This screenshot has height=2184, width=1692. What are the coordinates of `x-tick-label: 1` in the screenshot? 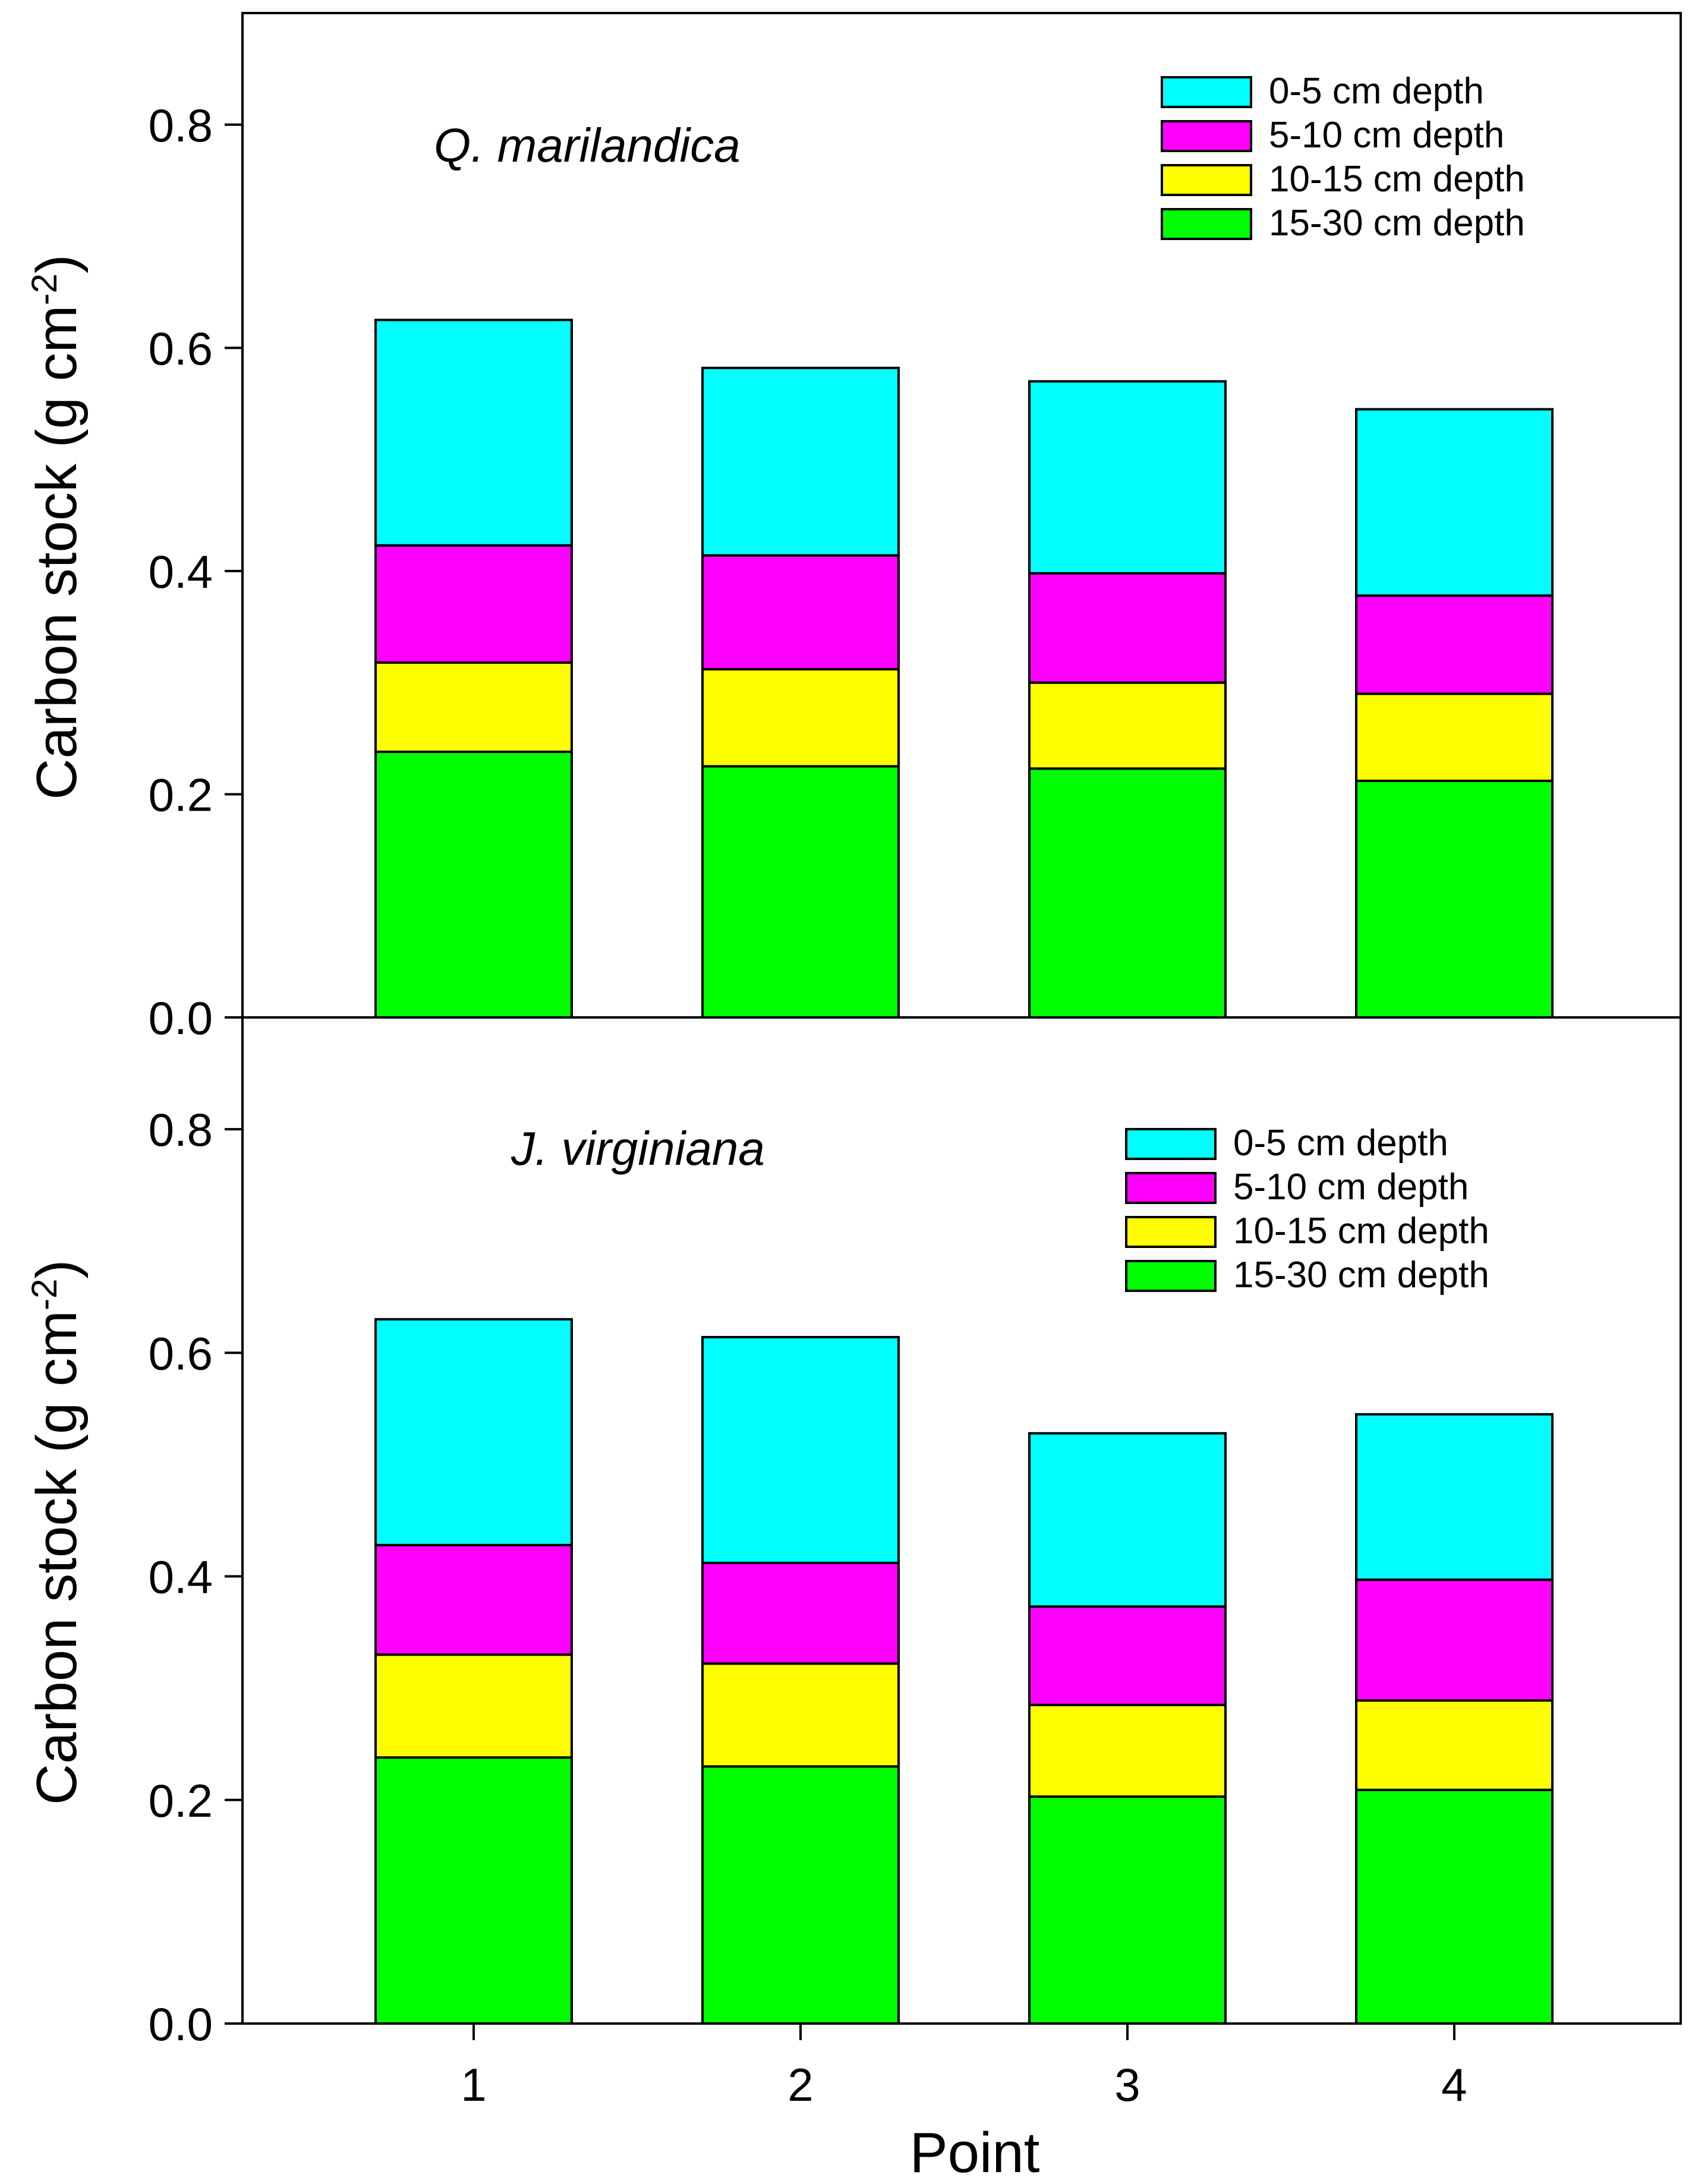 It's located at (473, 2085).